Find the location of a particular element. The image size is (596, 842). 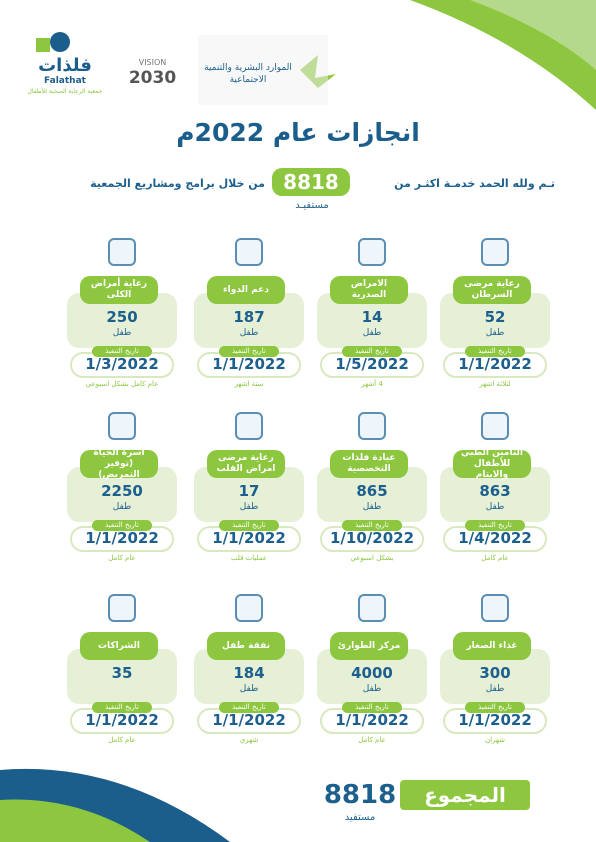

total-unit: مستفيد is located at coordinates (360, 817).